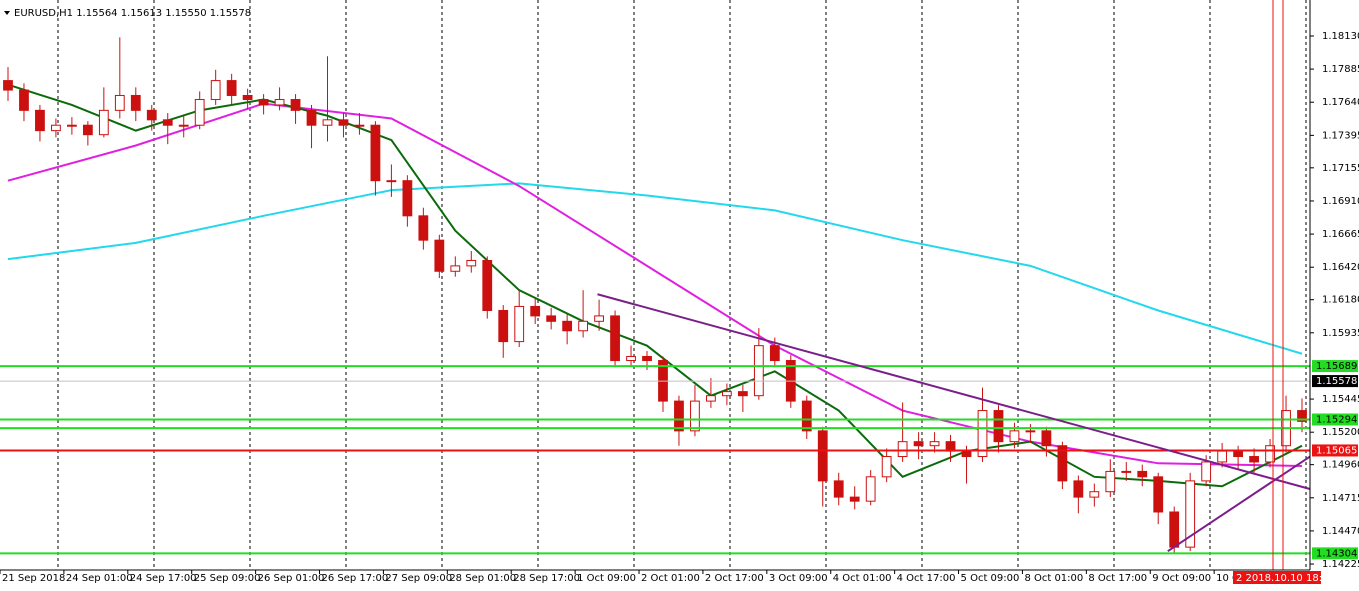 This screenshot has width=1359, height=591. What do you see at coordinates (7, 13) in the screenshot?
I see `menu-triangle` at bounding box center [7, 13].